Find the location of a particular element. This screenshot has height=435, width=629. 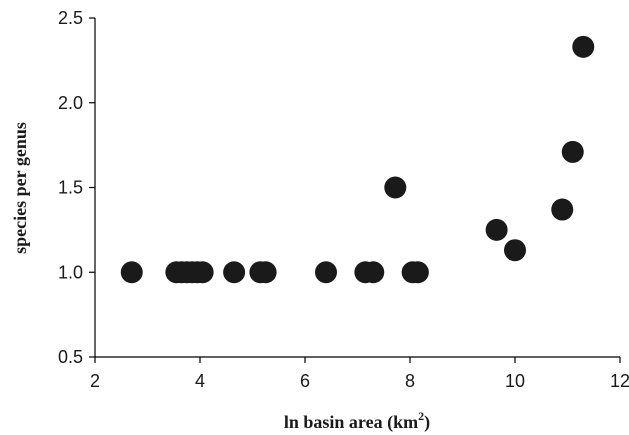

x-axis-title: ln basin area (km2) is located at coordinates (357, 421).